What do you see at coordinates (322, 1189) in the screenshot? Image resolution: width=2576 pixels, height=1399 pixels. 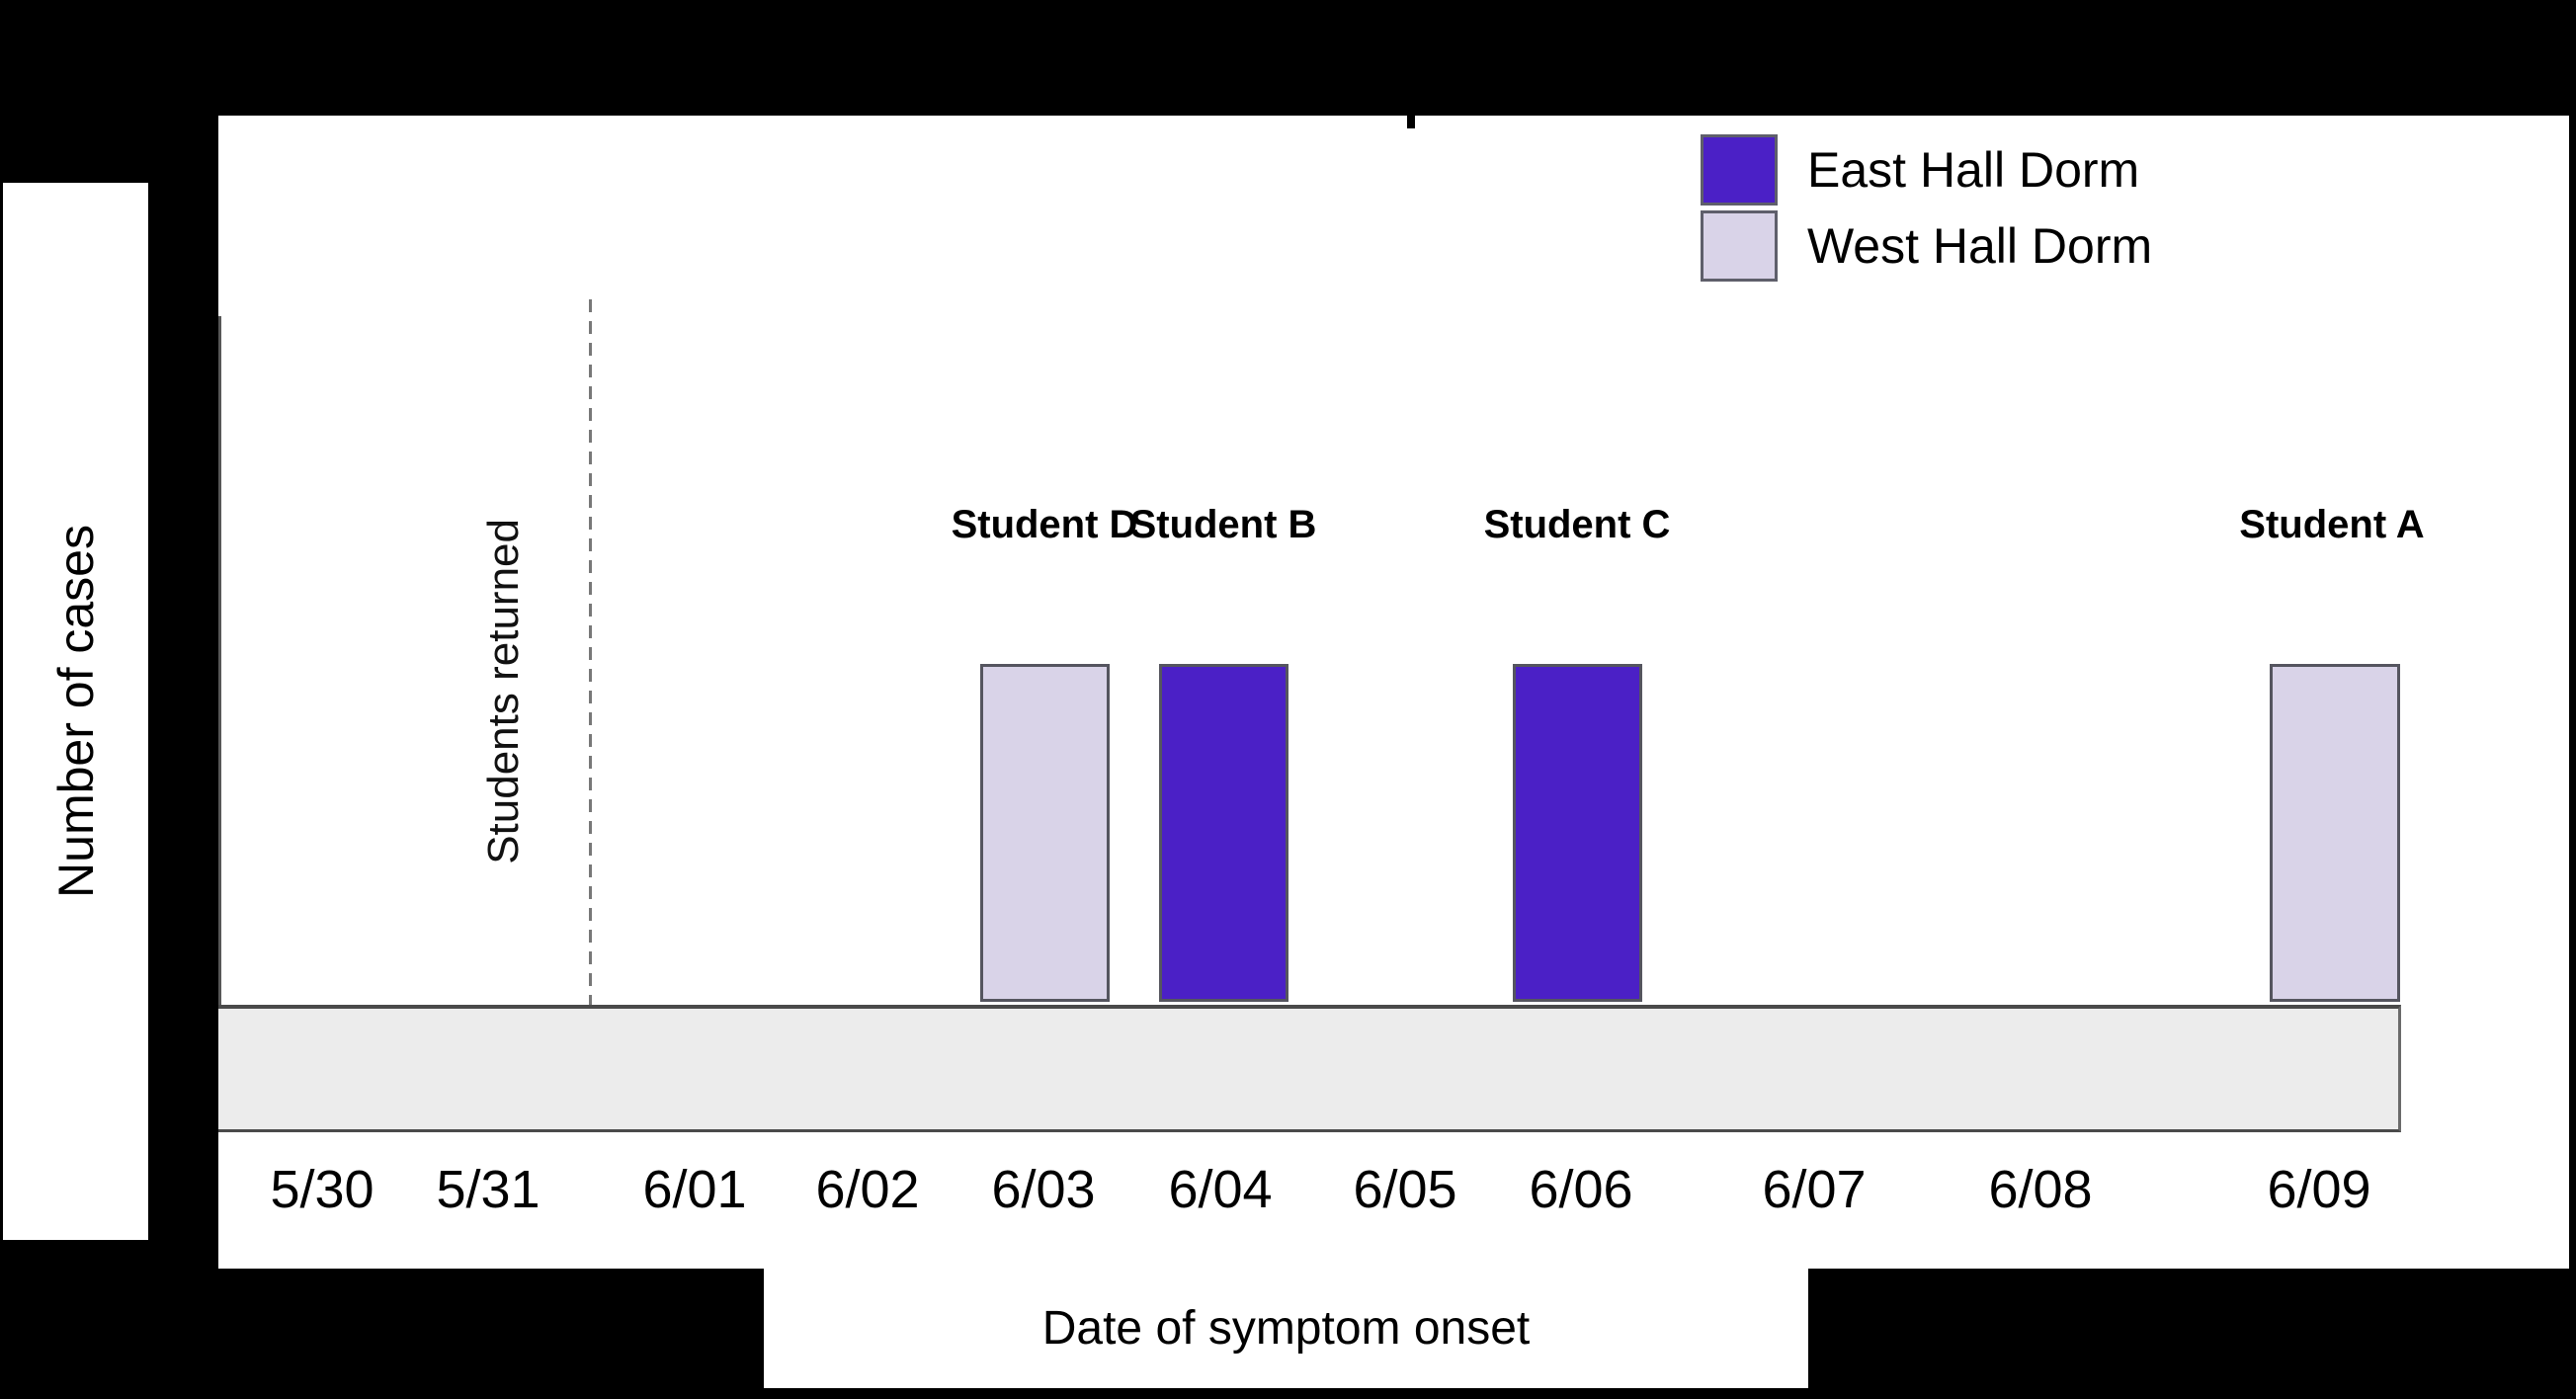 I see `tick-5-30: 5/30` at bounding box center [322, 1189].